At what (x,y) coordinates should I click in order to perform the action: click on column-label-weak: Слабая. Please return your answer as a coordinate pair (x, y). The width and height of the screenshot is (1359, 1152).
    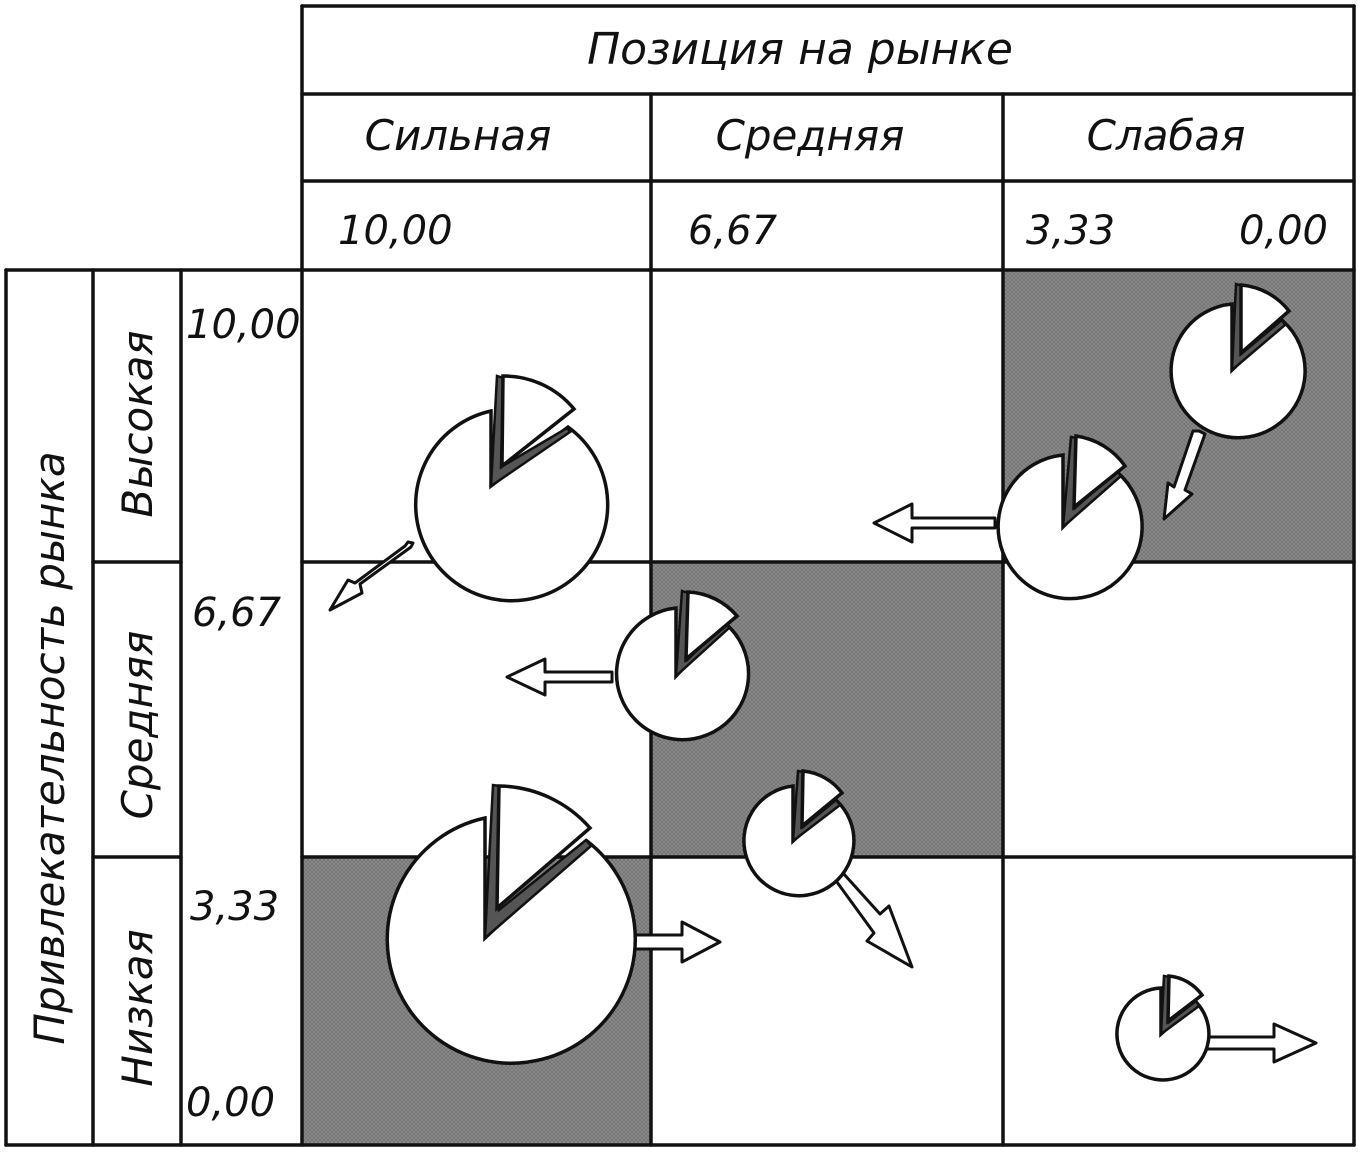
    Looking at the image, I should click on (1166, 135).